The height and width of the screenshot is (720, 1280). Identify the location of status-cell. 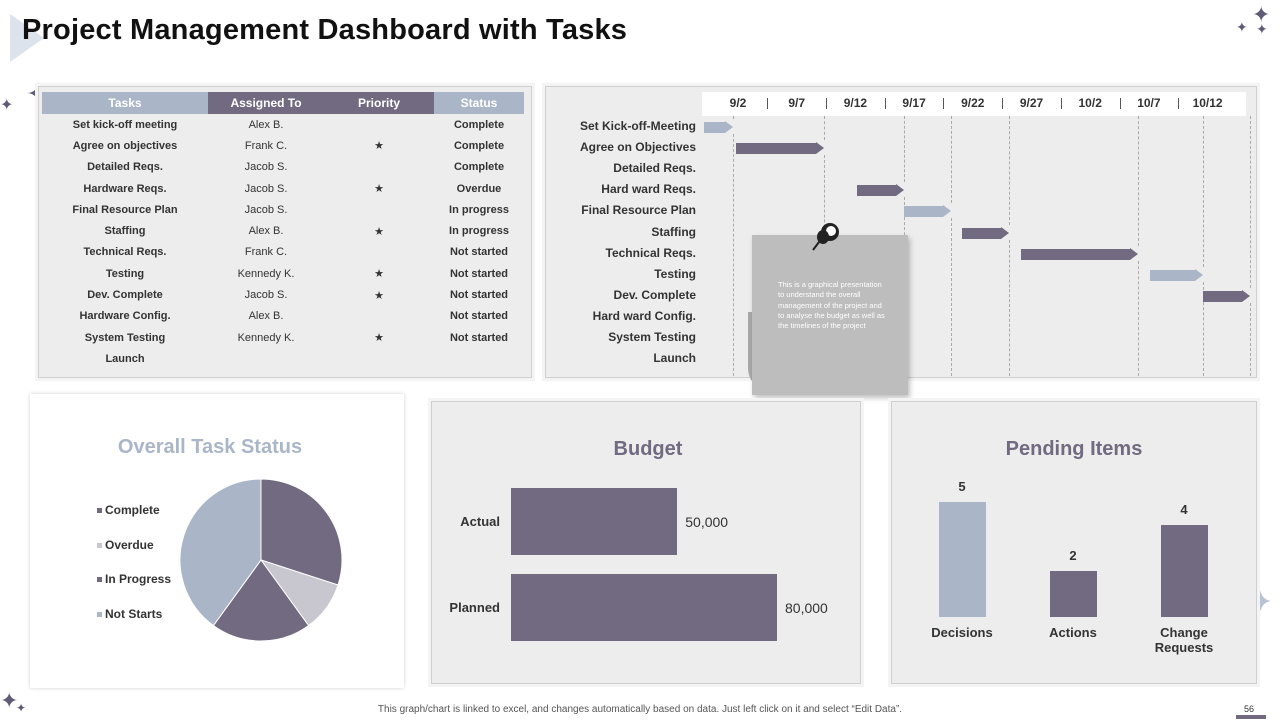
(479, 358).